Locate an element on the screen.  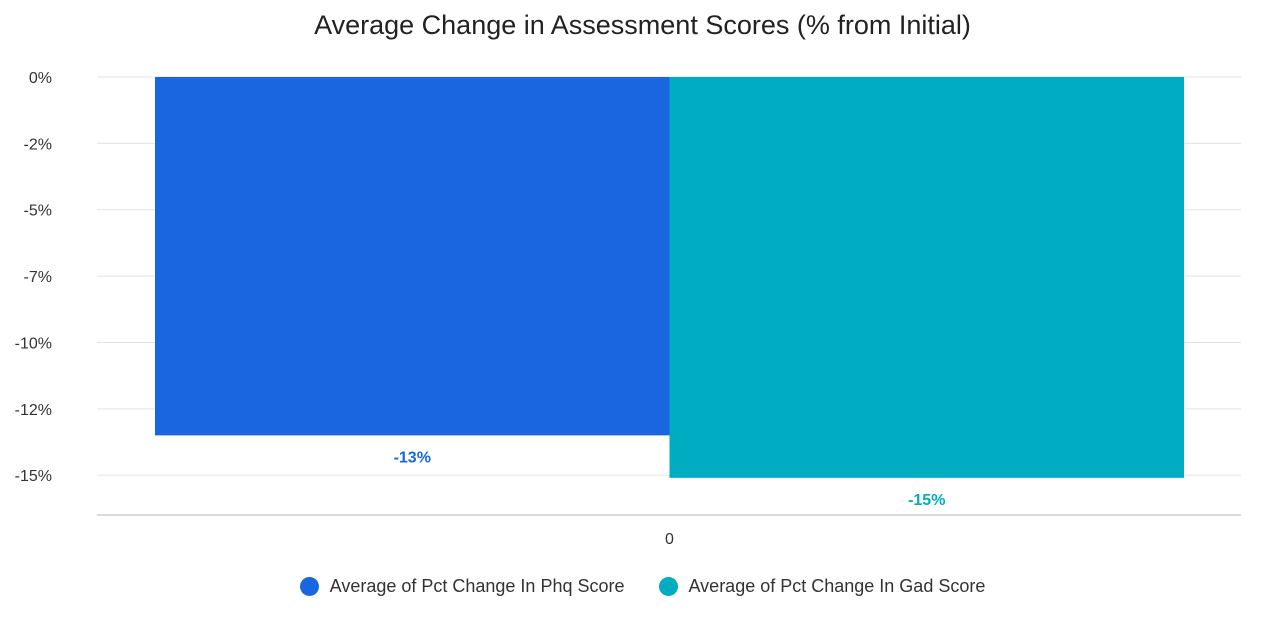
y-tick-label: 0% is located at coordinates (40, 78).